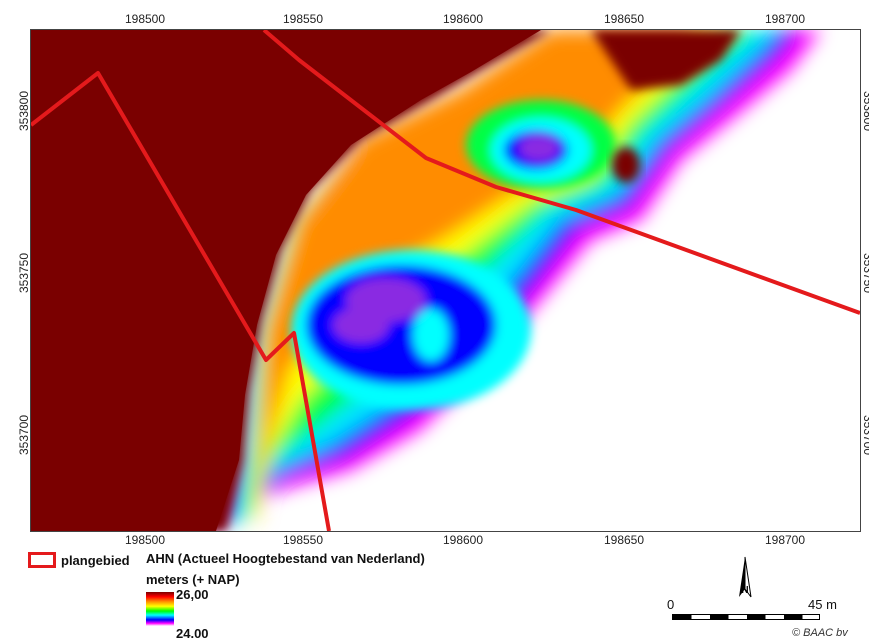  Describe the element at coordinates (42, 560) in the screenshot. I see `legend-plan-swatch` at that location.